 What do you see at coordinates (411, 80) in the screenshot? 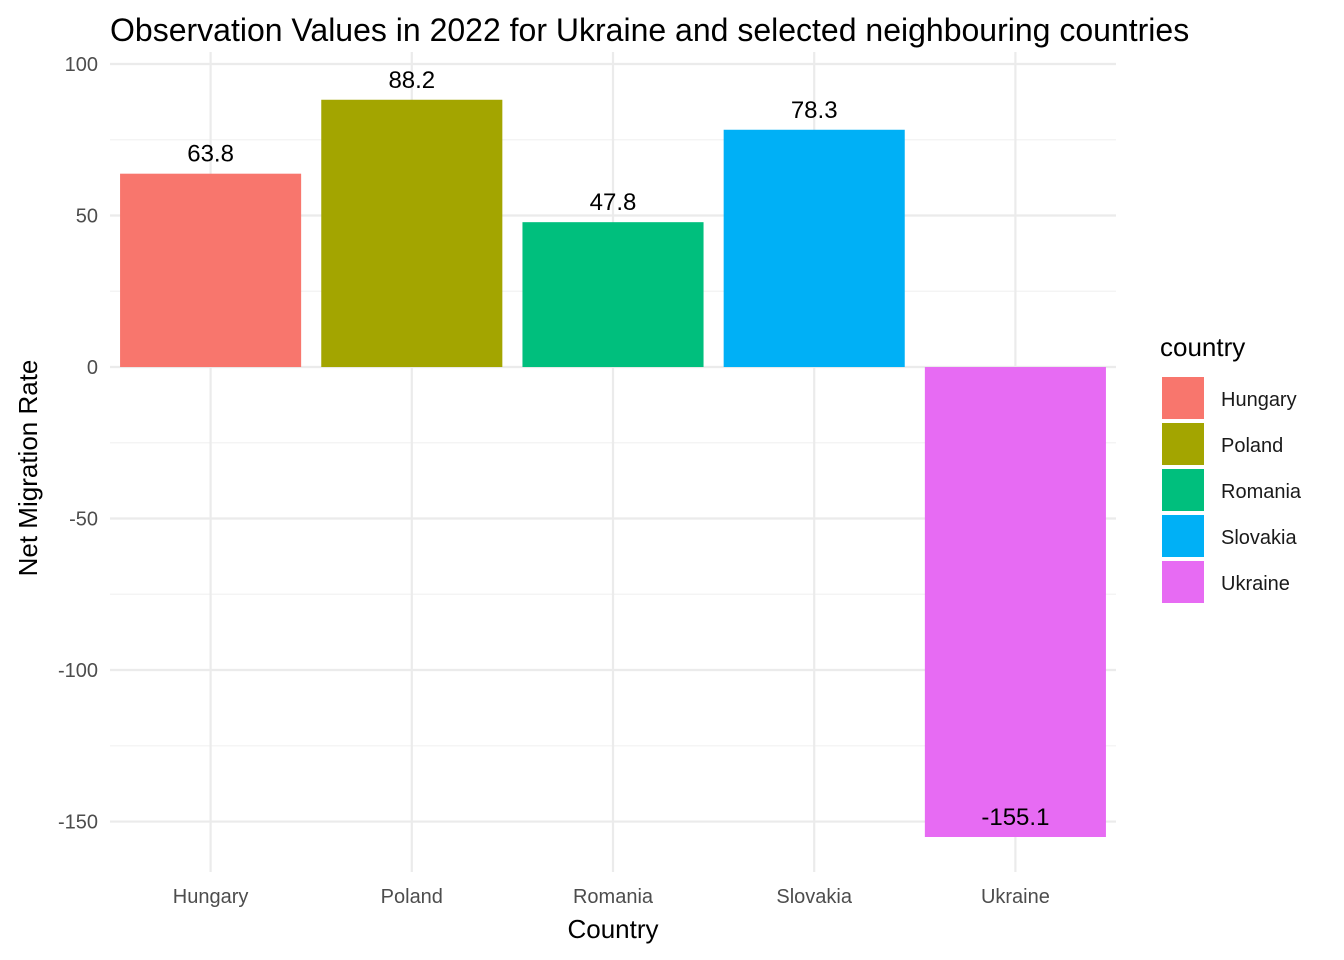
I see `data-label-poland: 88.2` at bounding box center [411, 80].